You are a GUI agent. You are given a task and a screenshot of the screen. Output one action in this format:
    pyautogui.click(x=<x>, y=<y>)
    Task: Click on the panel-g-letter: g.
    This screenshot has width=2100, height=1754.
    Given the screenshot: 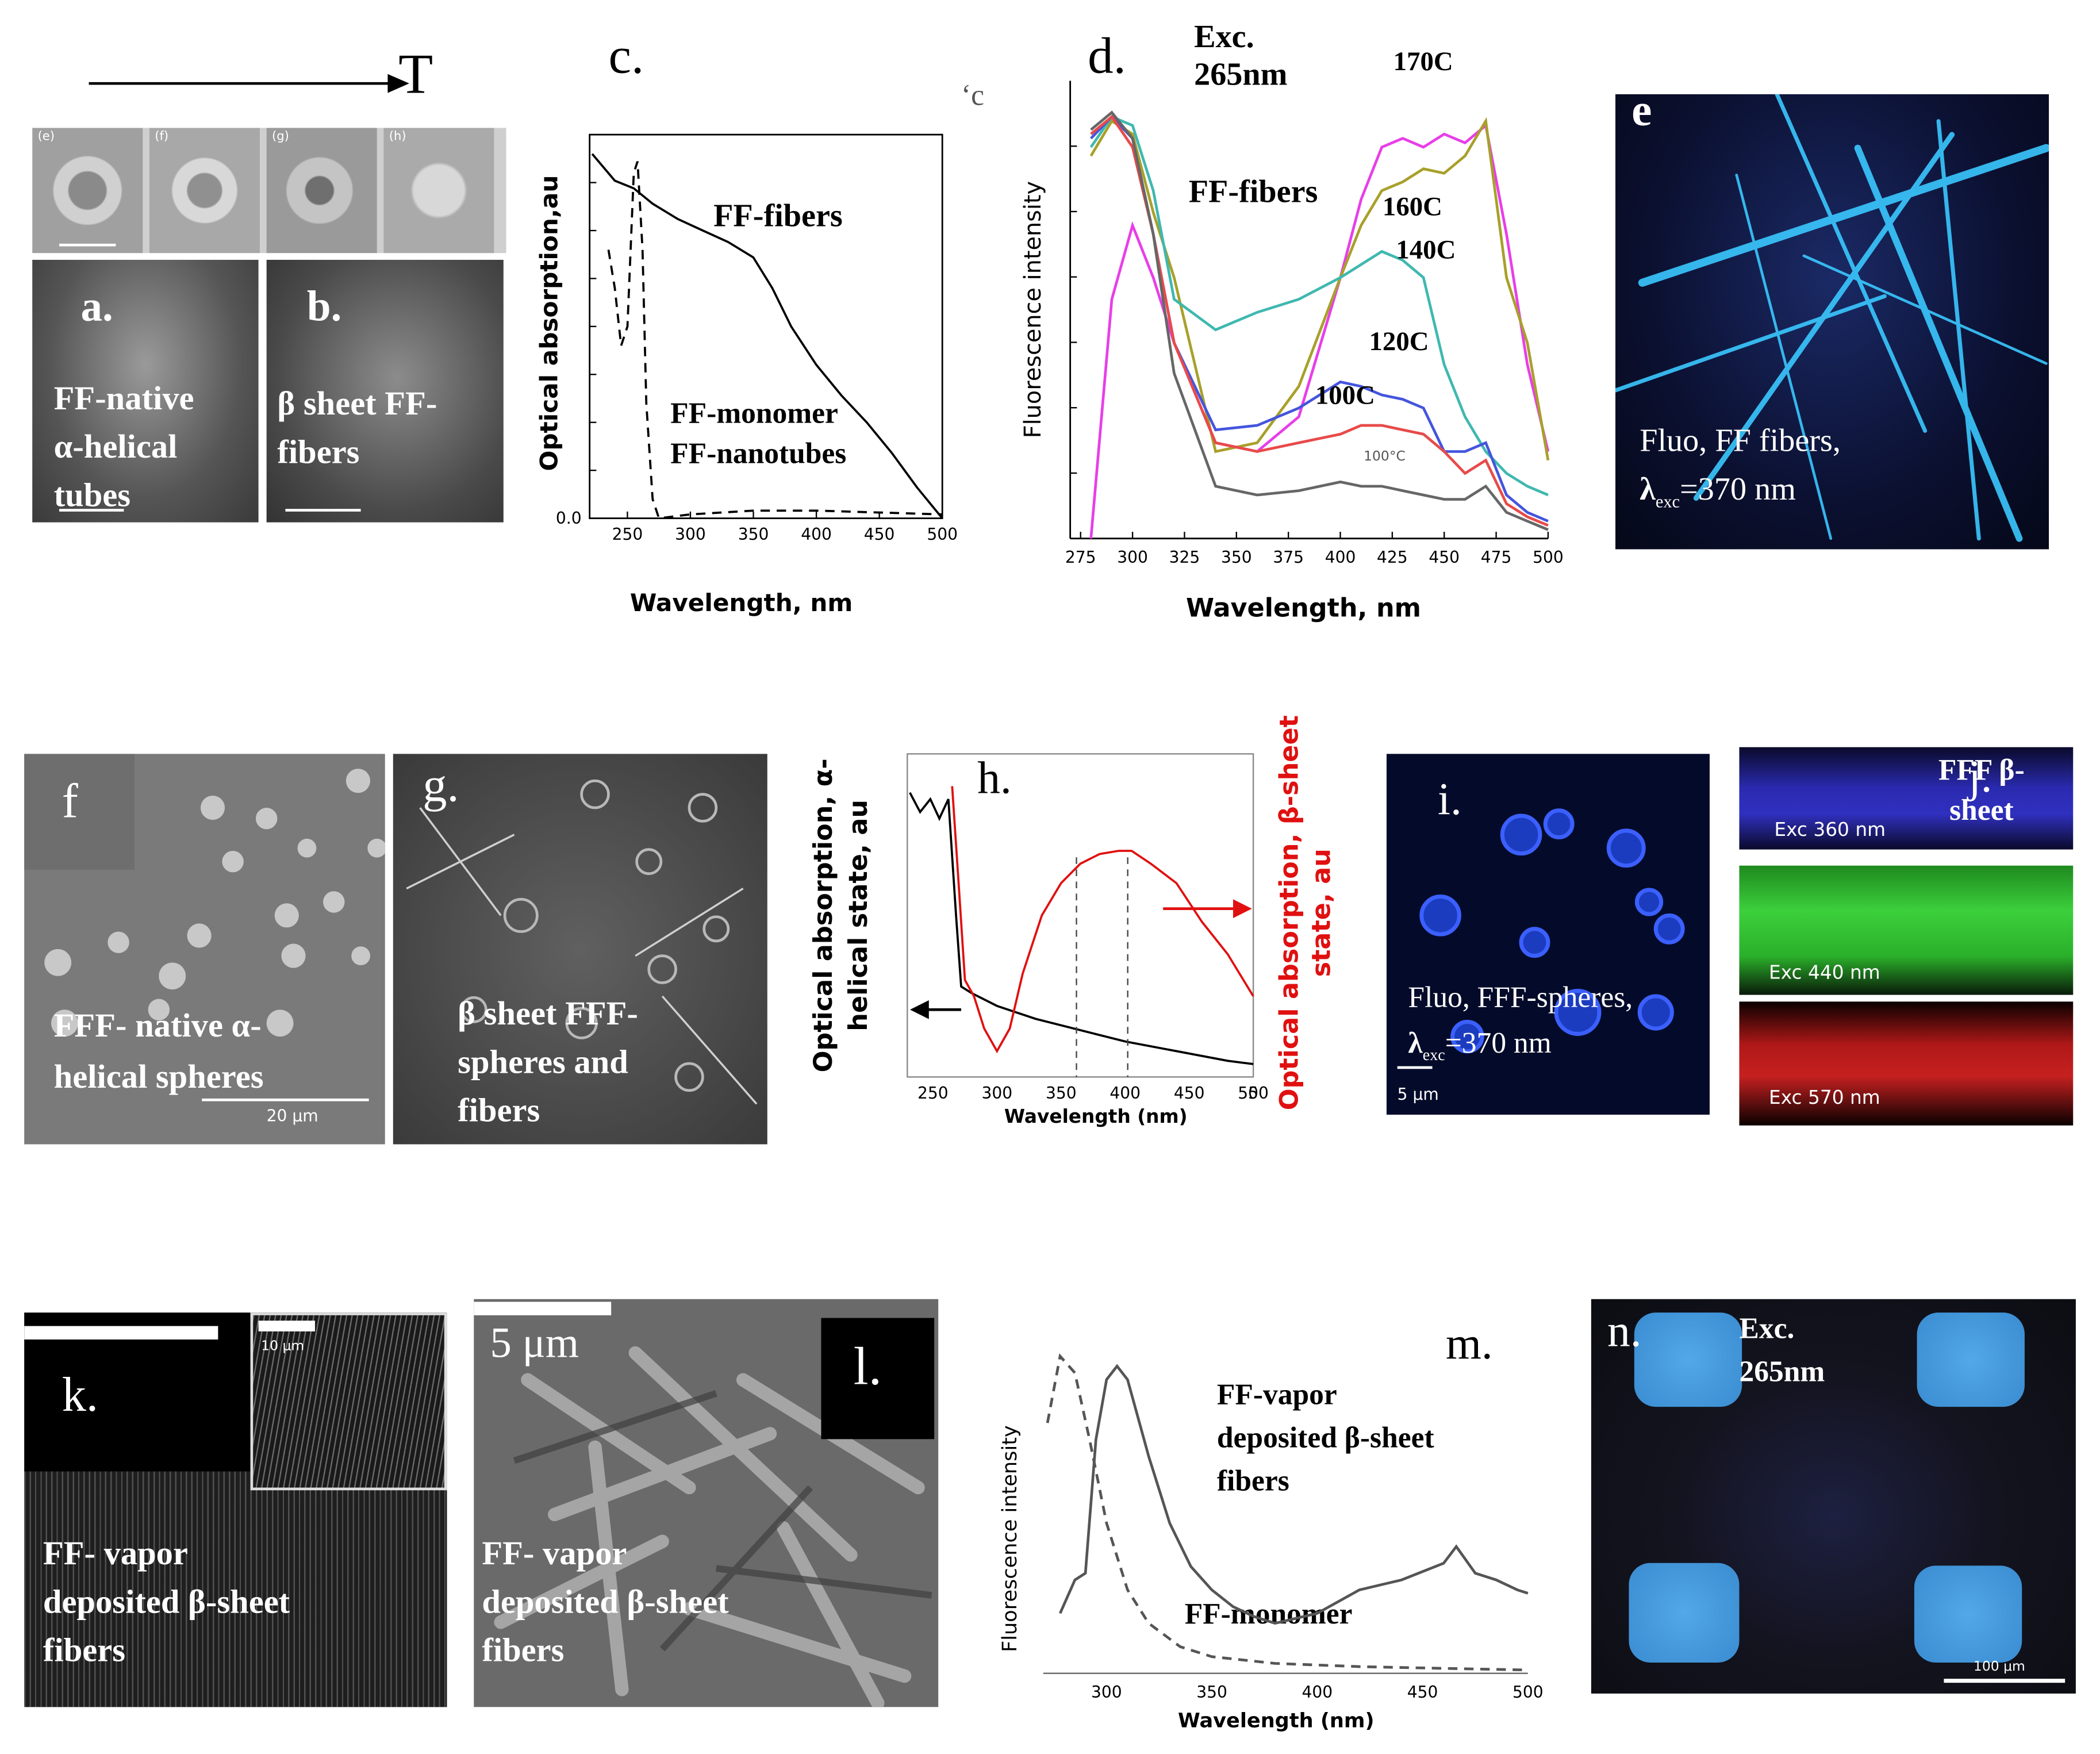 What is the action you would take?
    pyautogui.click(x=441, y=785)
    